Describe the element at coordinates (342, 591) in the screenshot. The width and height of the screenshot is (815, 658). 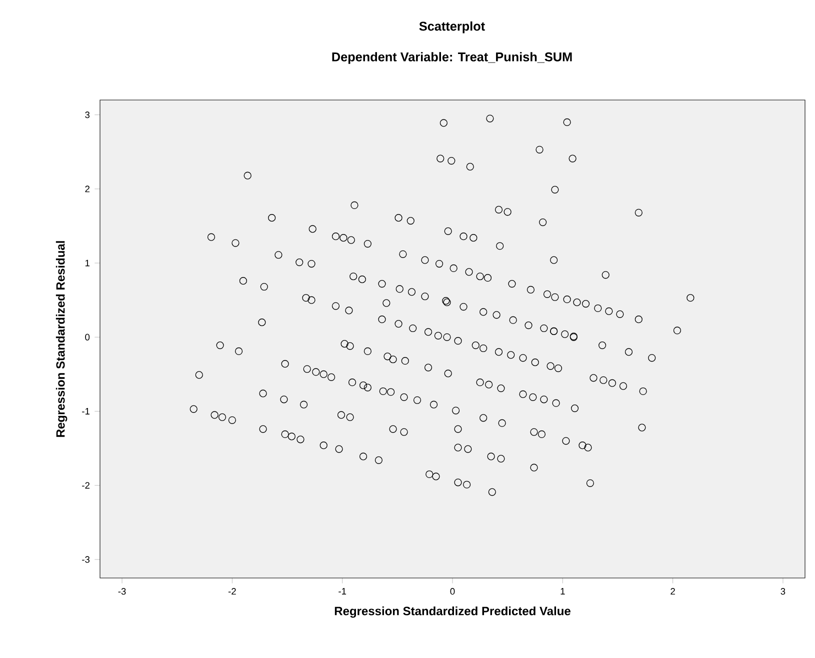
I see `x-tick-label: -1` at that location.